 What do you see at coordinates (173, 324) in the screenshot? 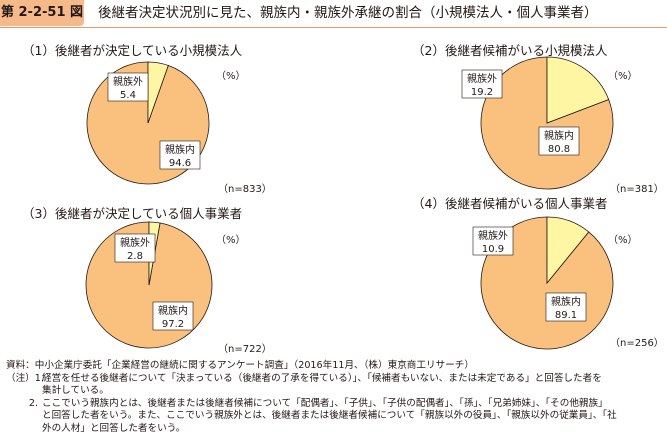
I see `data-label-value: 97.2` at bounding box center [173, 324].